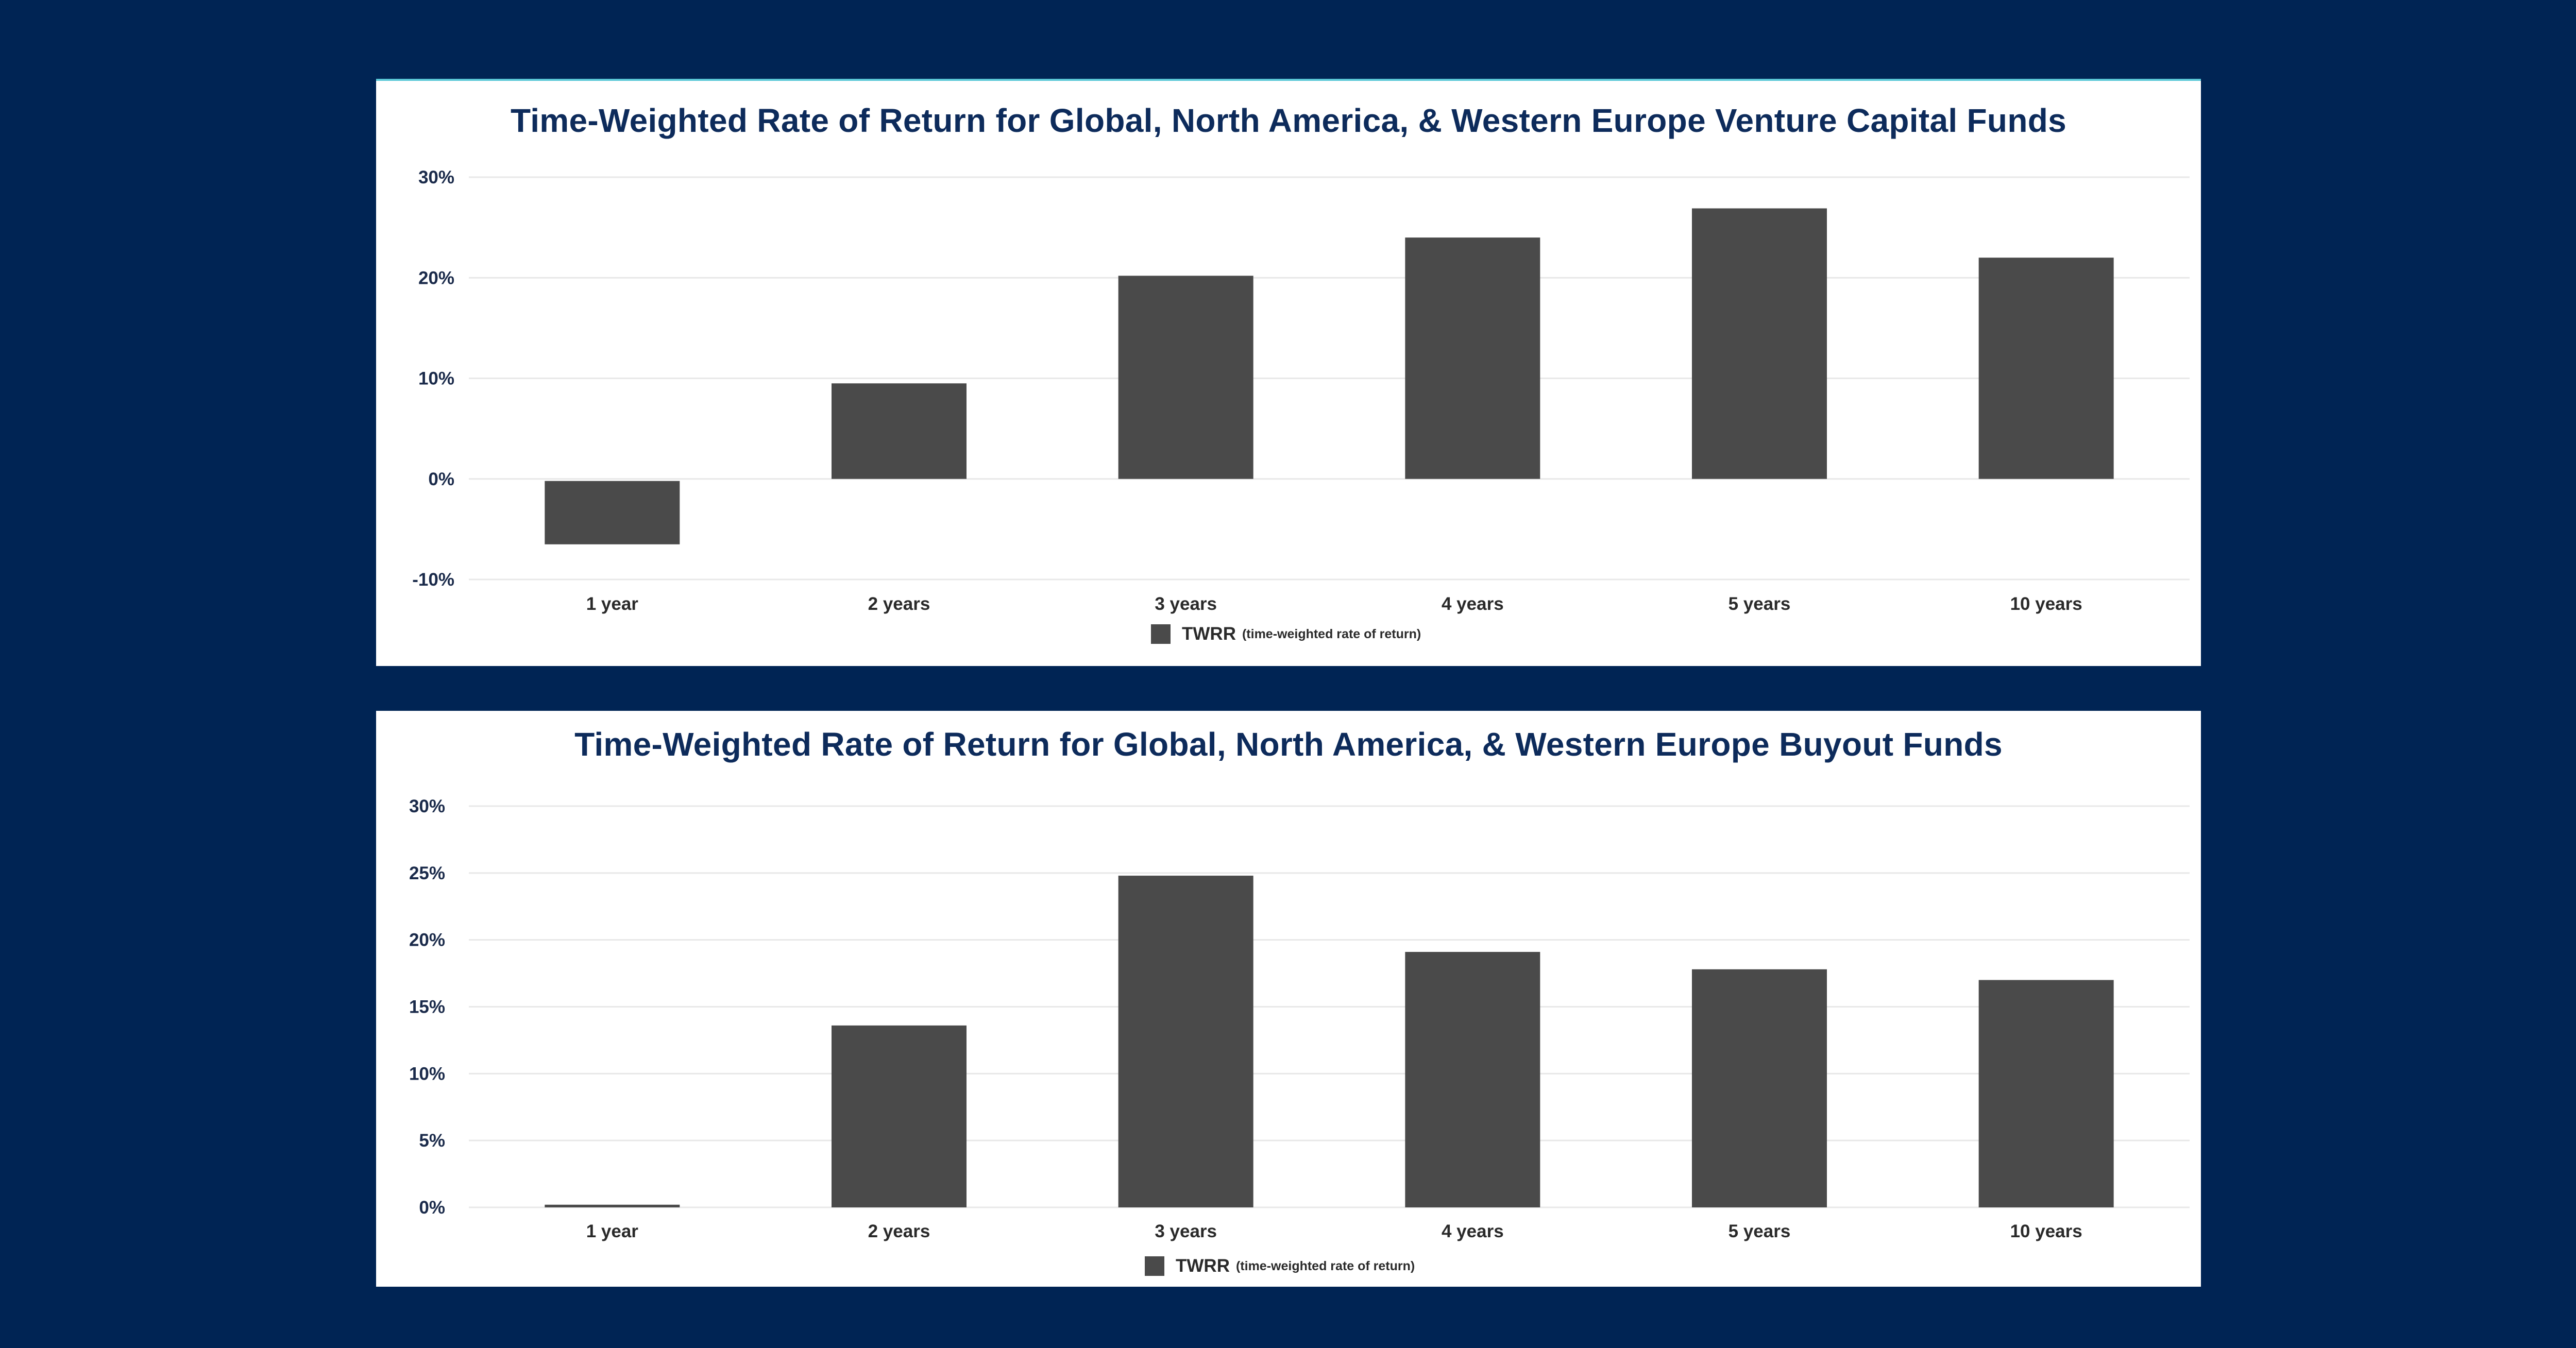 Image resolution: width=2576 pixels, height=1348 pixels. Describe the element at coordinates (432, 1141) in the screenshot. I see `y-tick-label: 5%` at that location.